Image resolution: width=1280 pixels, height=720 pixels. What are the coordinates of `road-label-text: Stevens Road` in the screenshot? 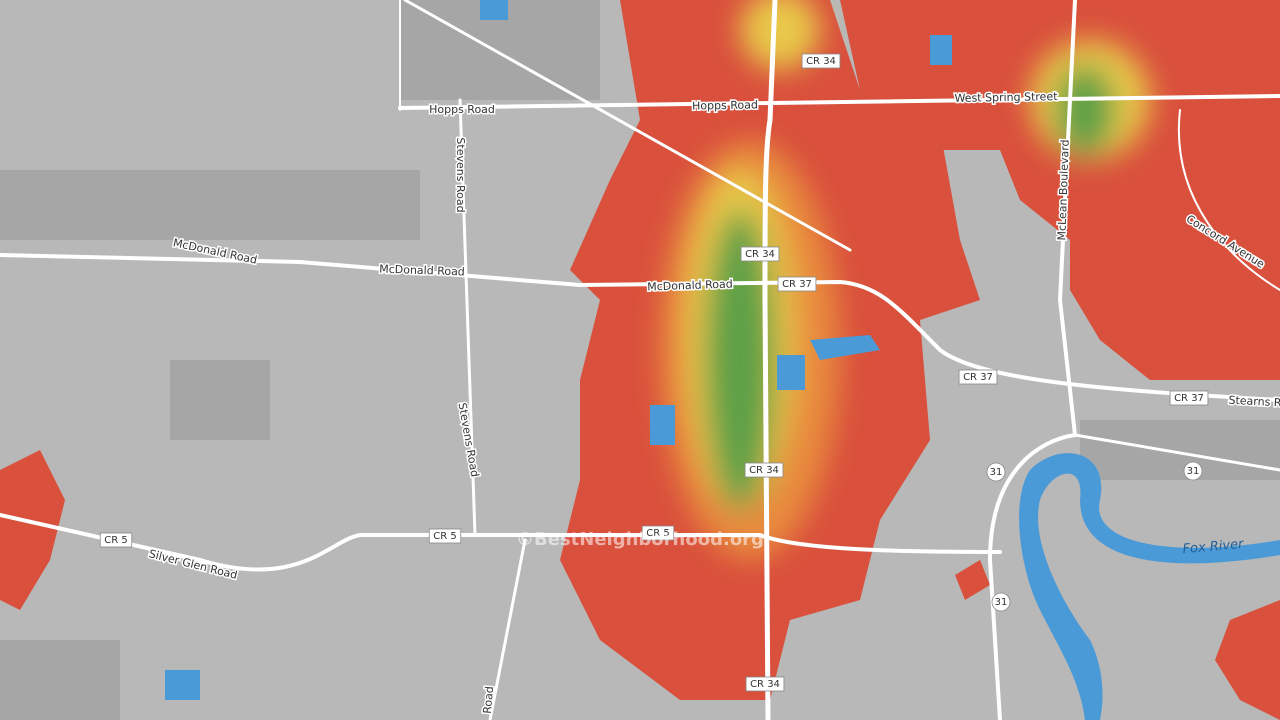 It's located at (460, 174).